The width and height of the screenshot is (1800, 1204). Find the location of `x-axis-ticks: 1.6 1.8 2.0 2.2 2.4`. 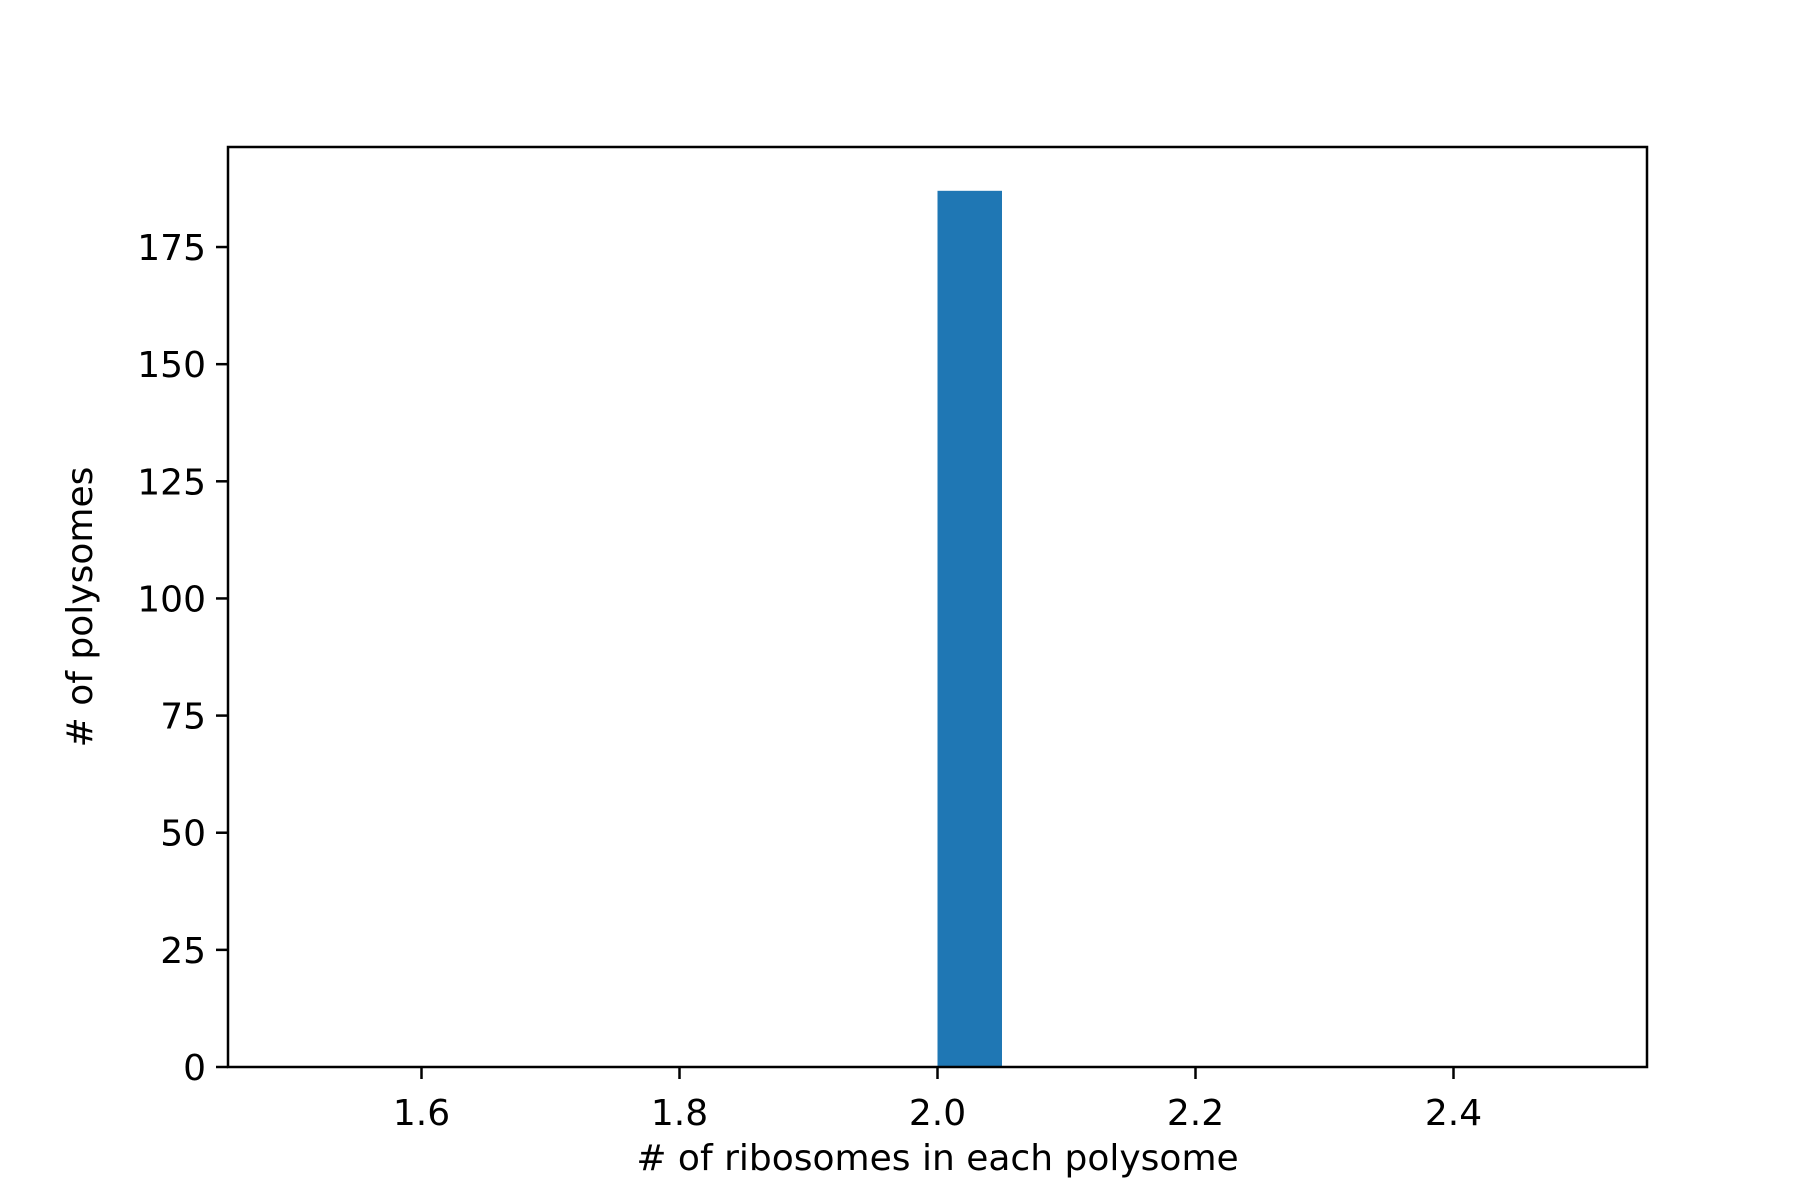

x-axis-ticks: 1.6 1.8 2.0 2.2 2.4 is located at coordinates (937, 1100).